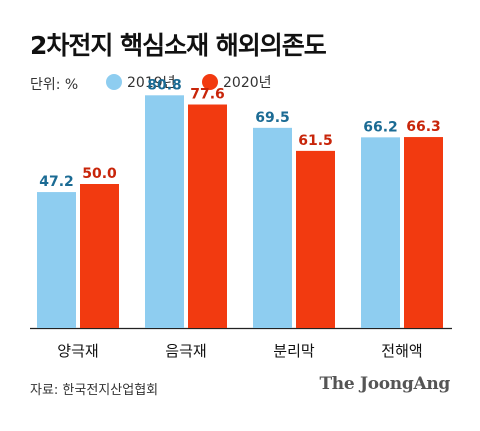 This screenshot has width=480, height=431. Describe the element at coordinates (185, 351) in the screenshot. I see `category-label-1: 음극재` at that location.